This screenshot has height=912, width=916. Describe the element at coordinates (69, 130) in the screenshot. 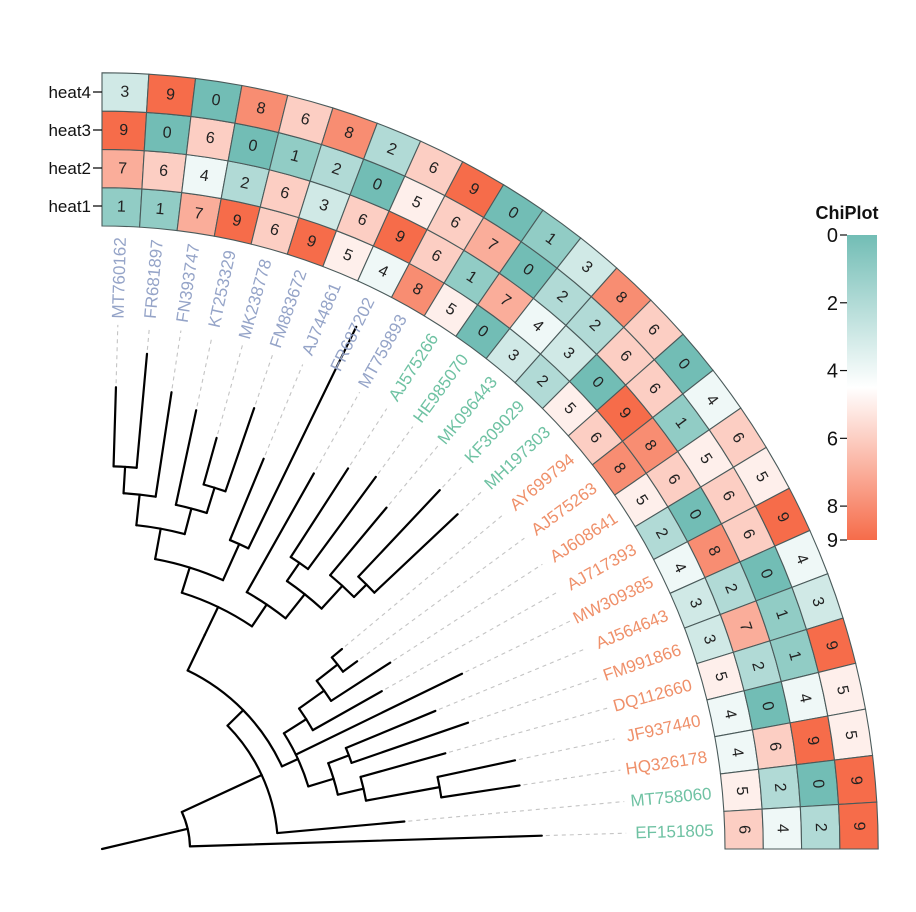

I see `row-label-text: heat3` at that location.